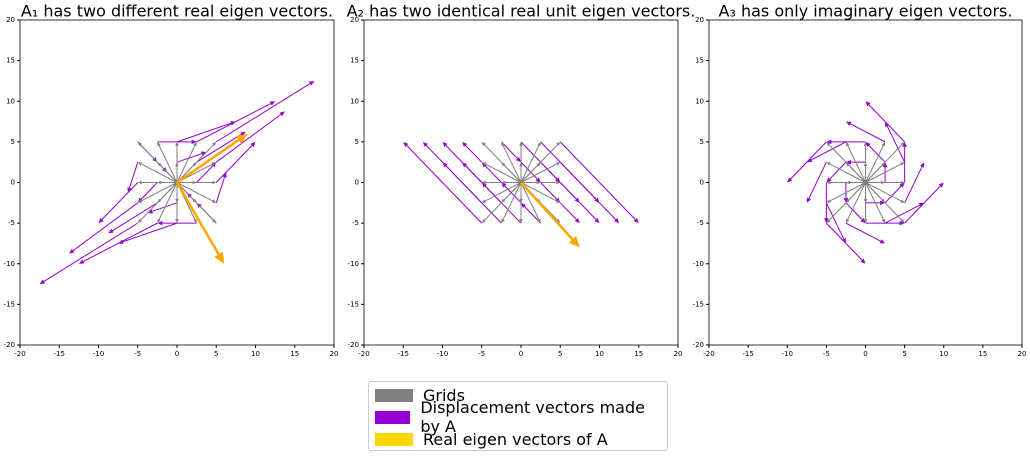  I want to click on legend-label: Grids, so click(444, 395).